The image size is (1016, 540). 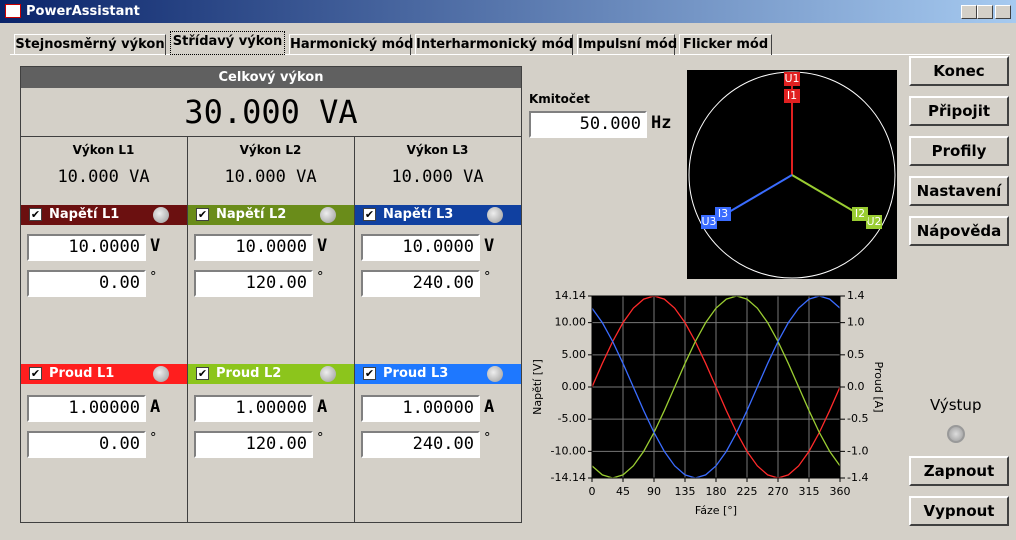 What do you see at coordinates (508, 11) in the screenshot?
I see `title-bar: PowerAssistant` at bounding box center [508, 11].